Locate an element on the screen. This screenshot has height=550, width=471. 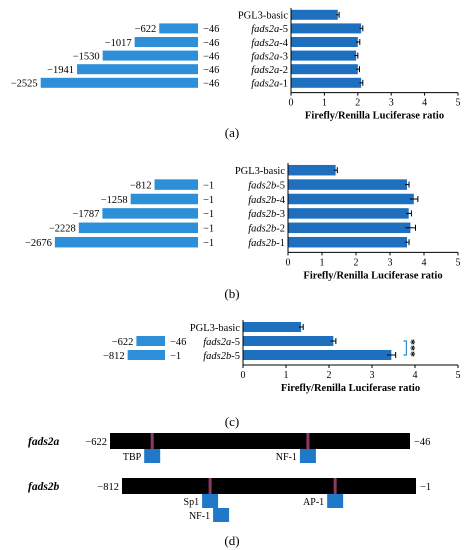
promoter-start-label: −812 is located at coordinates (108, 487).